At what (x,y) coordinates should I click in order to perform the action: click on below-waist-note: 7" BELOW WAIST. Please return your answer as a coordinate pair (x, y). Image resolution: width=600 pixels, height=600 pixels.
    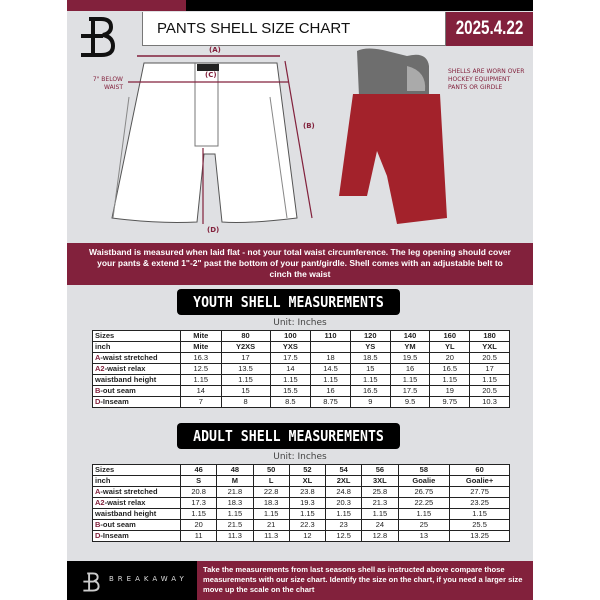
    Looking at the image, I should click on (107, 83).